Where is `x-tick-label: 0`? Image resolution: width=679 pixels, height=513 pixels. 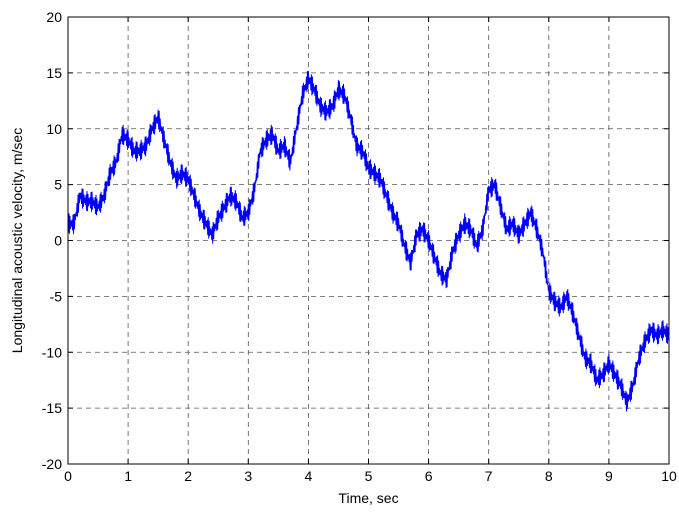
x-tick-label: 0 is located at coordinates (68, 476).